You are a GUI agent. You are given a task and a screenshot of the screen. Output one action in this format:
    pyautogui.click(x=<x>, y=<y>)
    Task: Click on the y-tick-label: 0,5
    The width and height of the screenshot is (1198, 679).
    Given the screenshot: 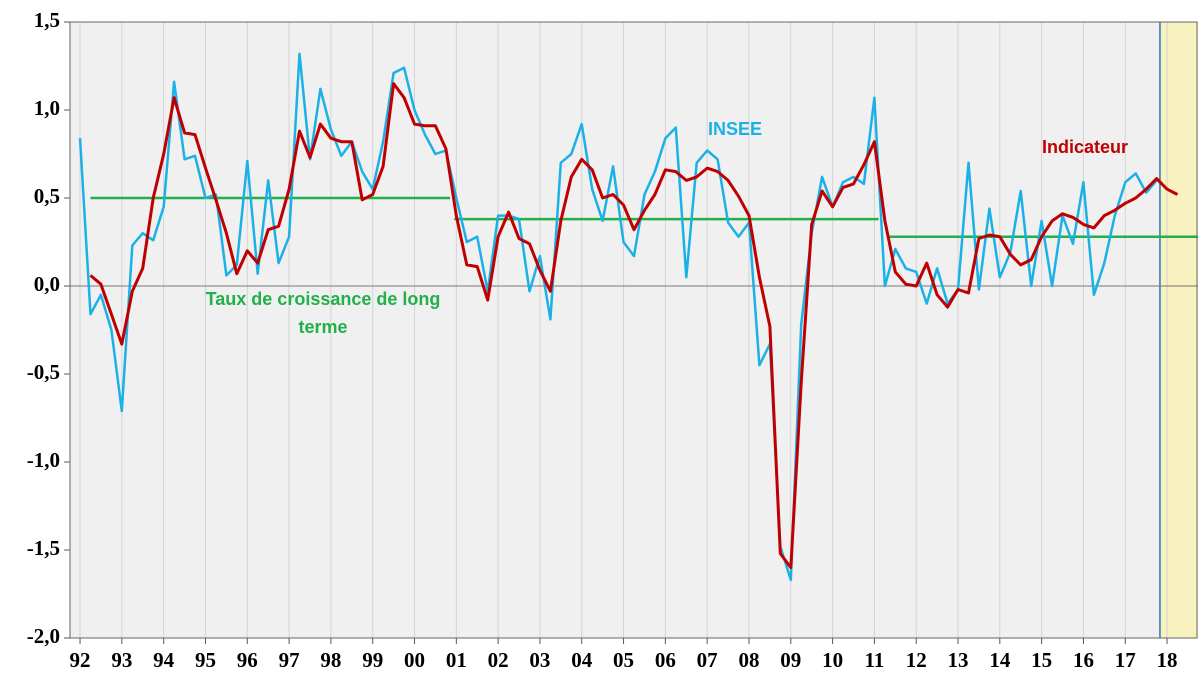 What is the action you would take?
    pyautogui.click(x=47, y=196)
    